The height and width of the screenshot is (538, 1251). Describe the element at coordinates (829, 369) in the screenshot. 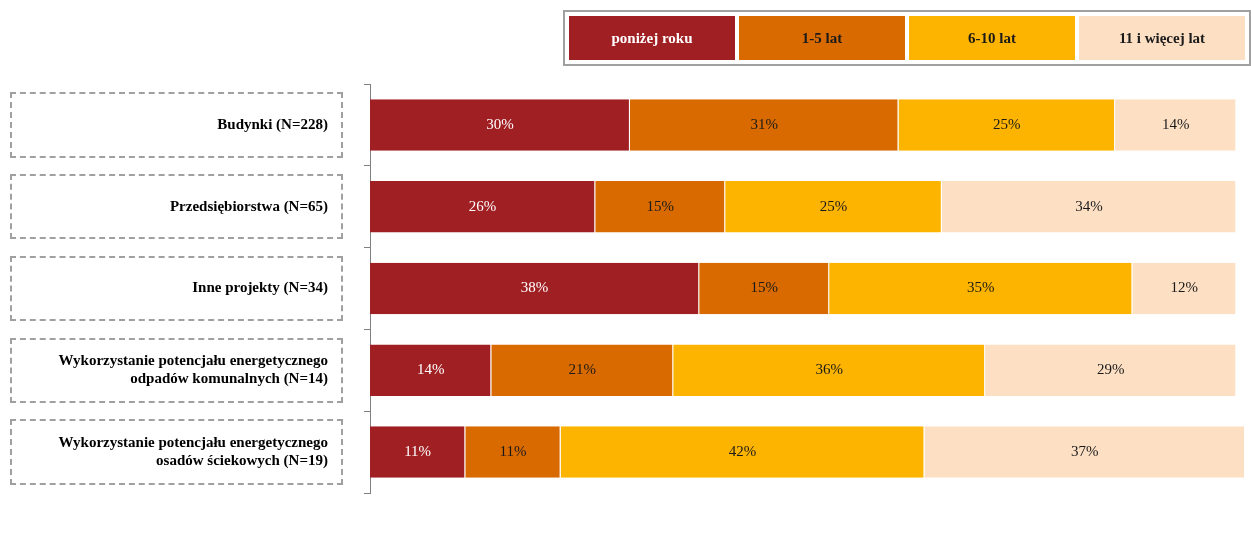

I see `data-label: 36%` at that location.